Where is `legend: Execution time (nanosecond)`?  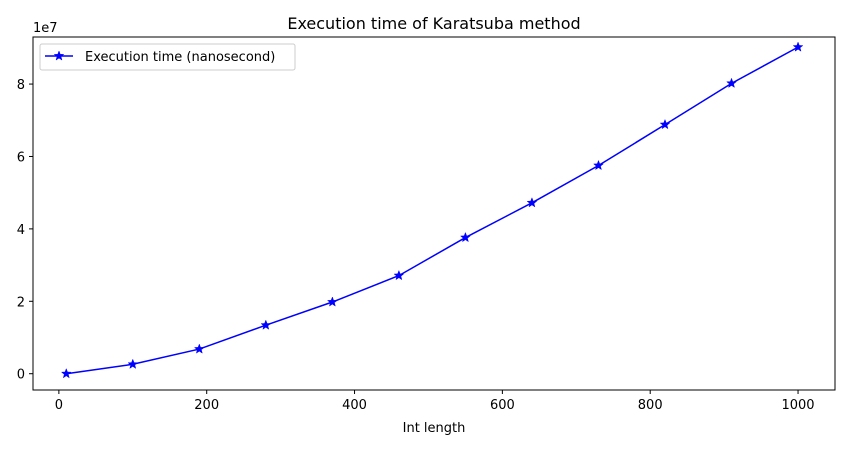
legend: Execution time (nanosecond) is located at coordinates (167, 57).